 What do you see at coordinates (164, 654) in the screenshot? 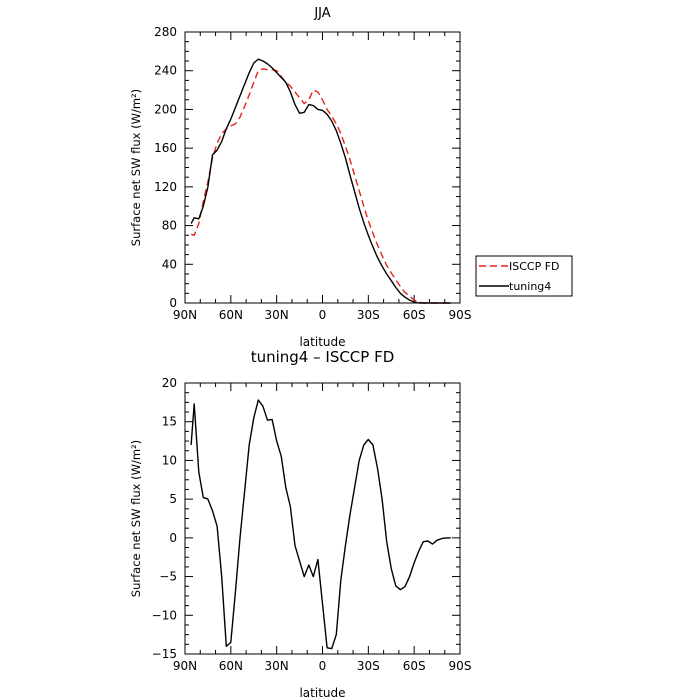
I see `y-tick-label: −15` at bounding box center [164, 654].